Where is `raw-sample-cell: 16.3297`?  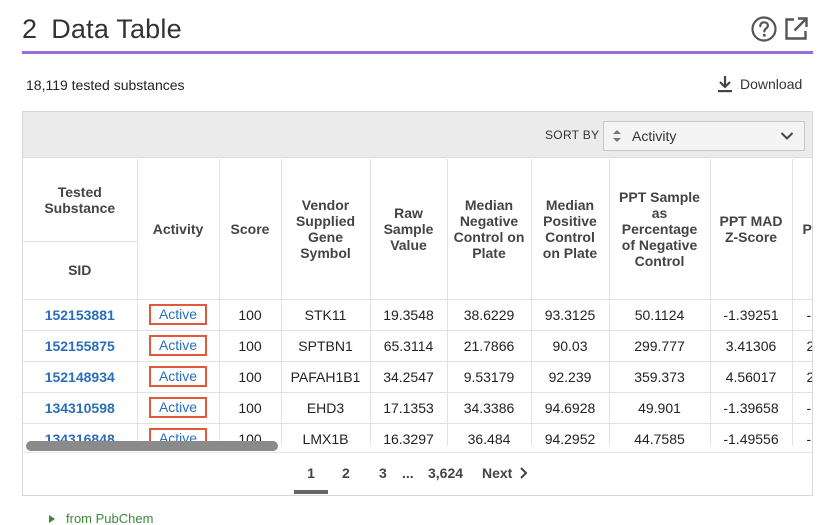 raw-sample-cell: 16.3297 is located at coordinates (409, 434).